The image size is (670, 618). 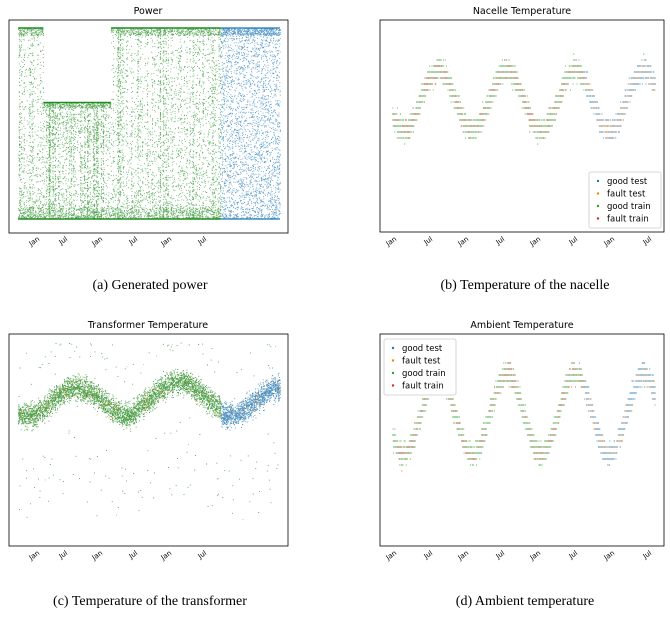 I want to click on transformer-fault-points, so click(x=150, y=432).